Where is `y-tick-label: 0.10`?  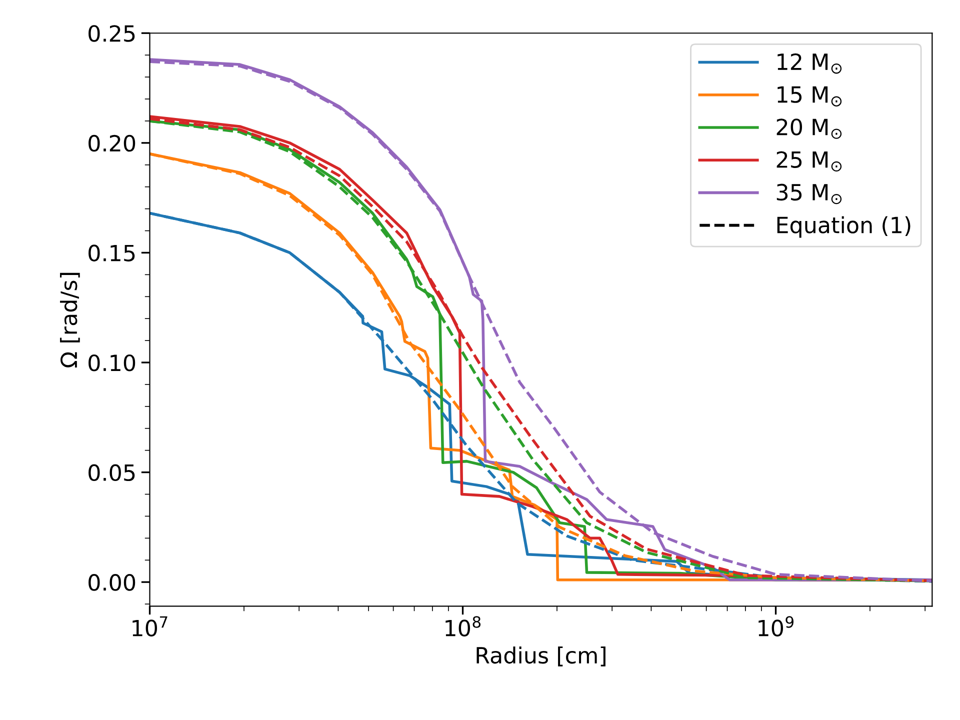 y-tick-label: 0.10 is located at coordinates (112, 363).